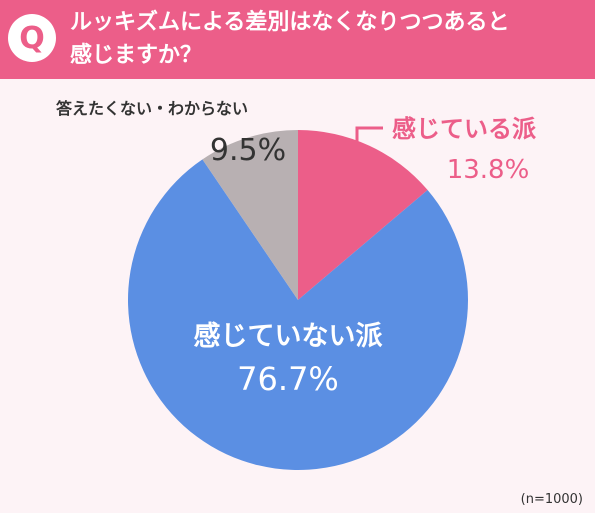 The height and width of the screenshot is (513, 595). I want to click on value-feel: 13.8%, so click(488, 170).